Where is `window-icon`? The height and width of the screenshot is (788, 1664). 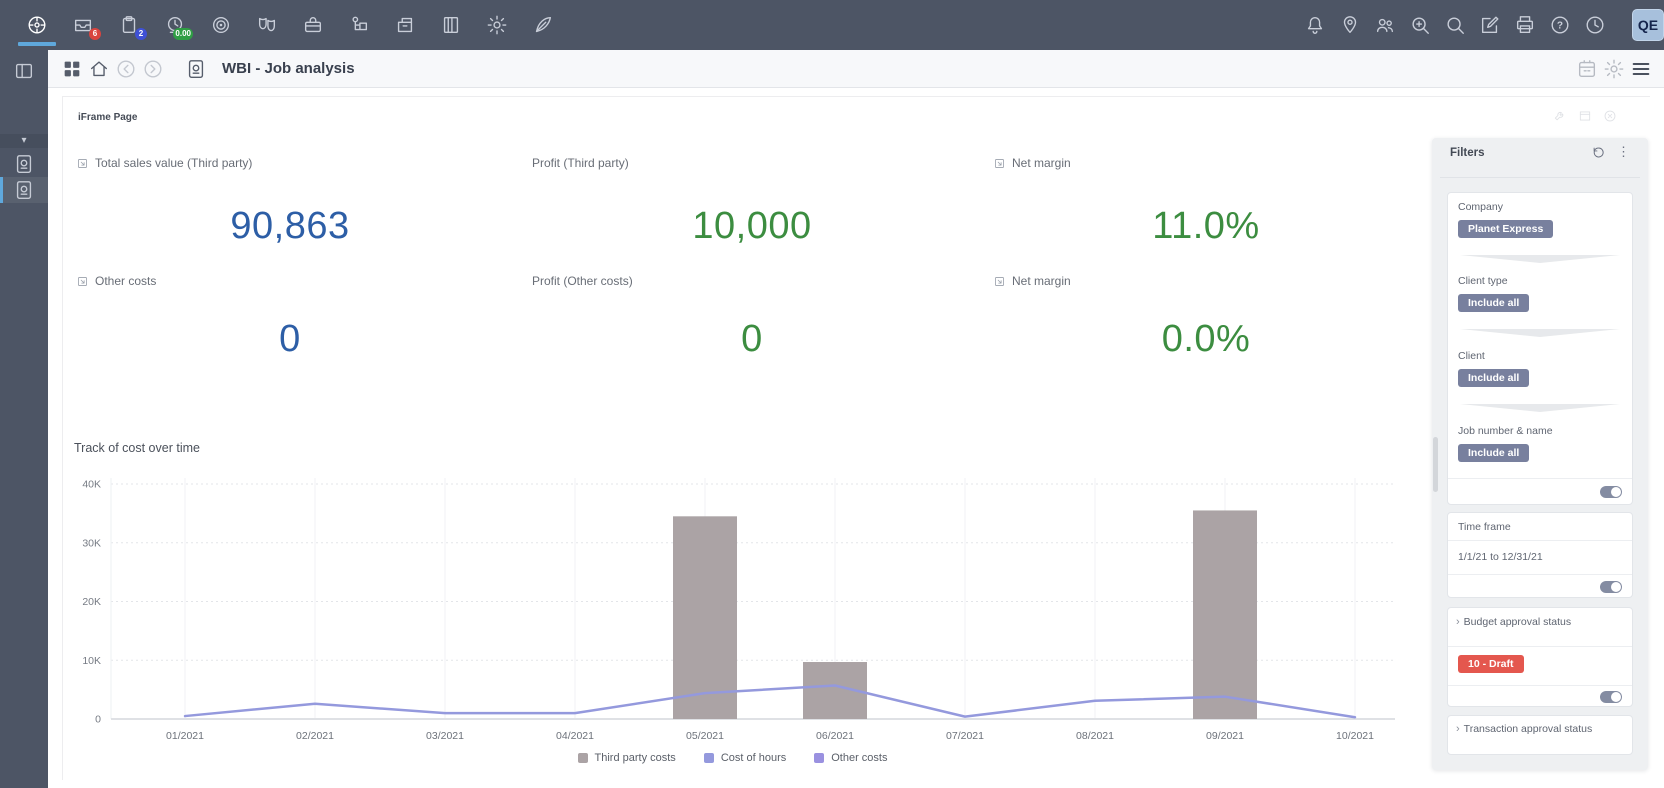 window-icon is located at coordinates (1585, 116).